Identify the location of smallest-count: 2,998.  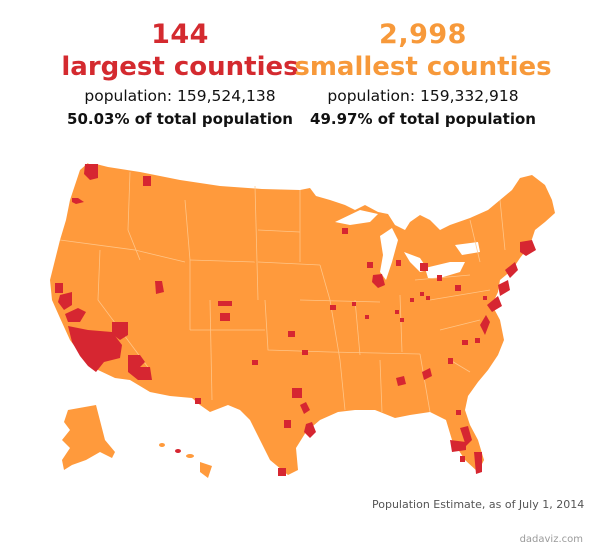
(423, 34).